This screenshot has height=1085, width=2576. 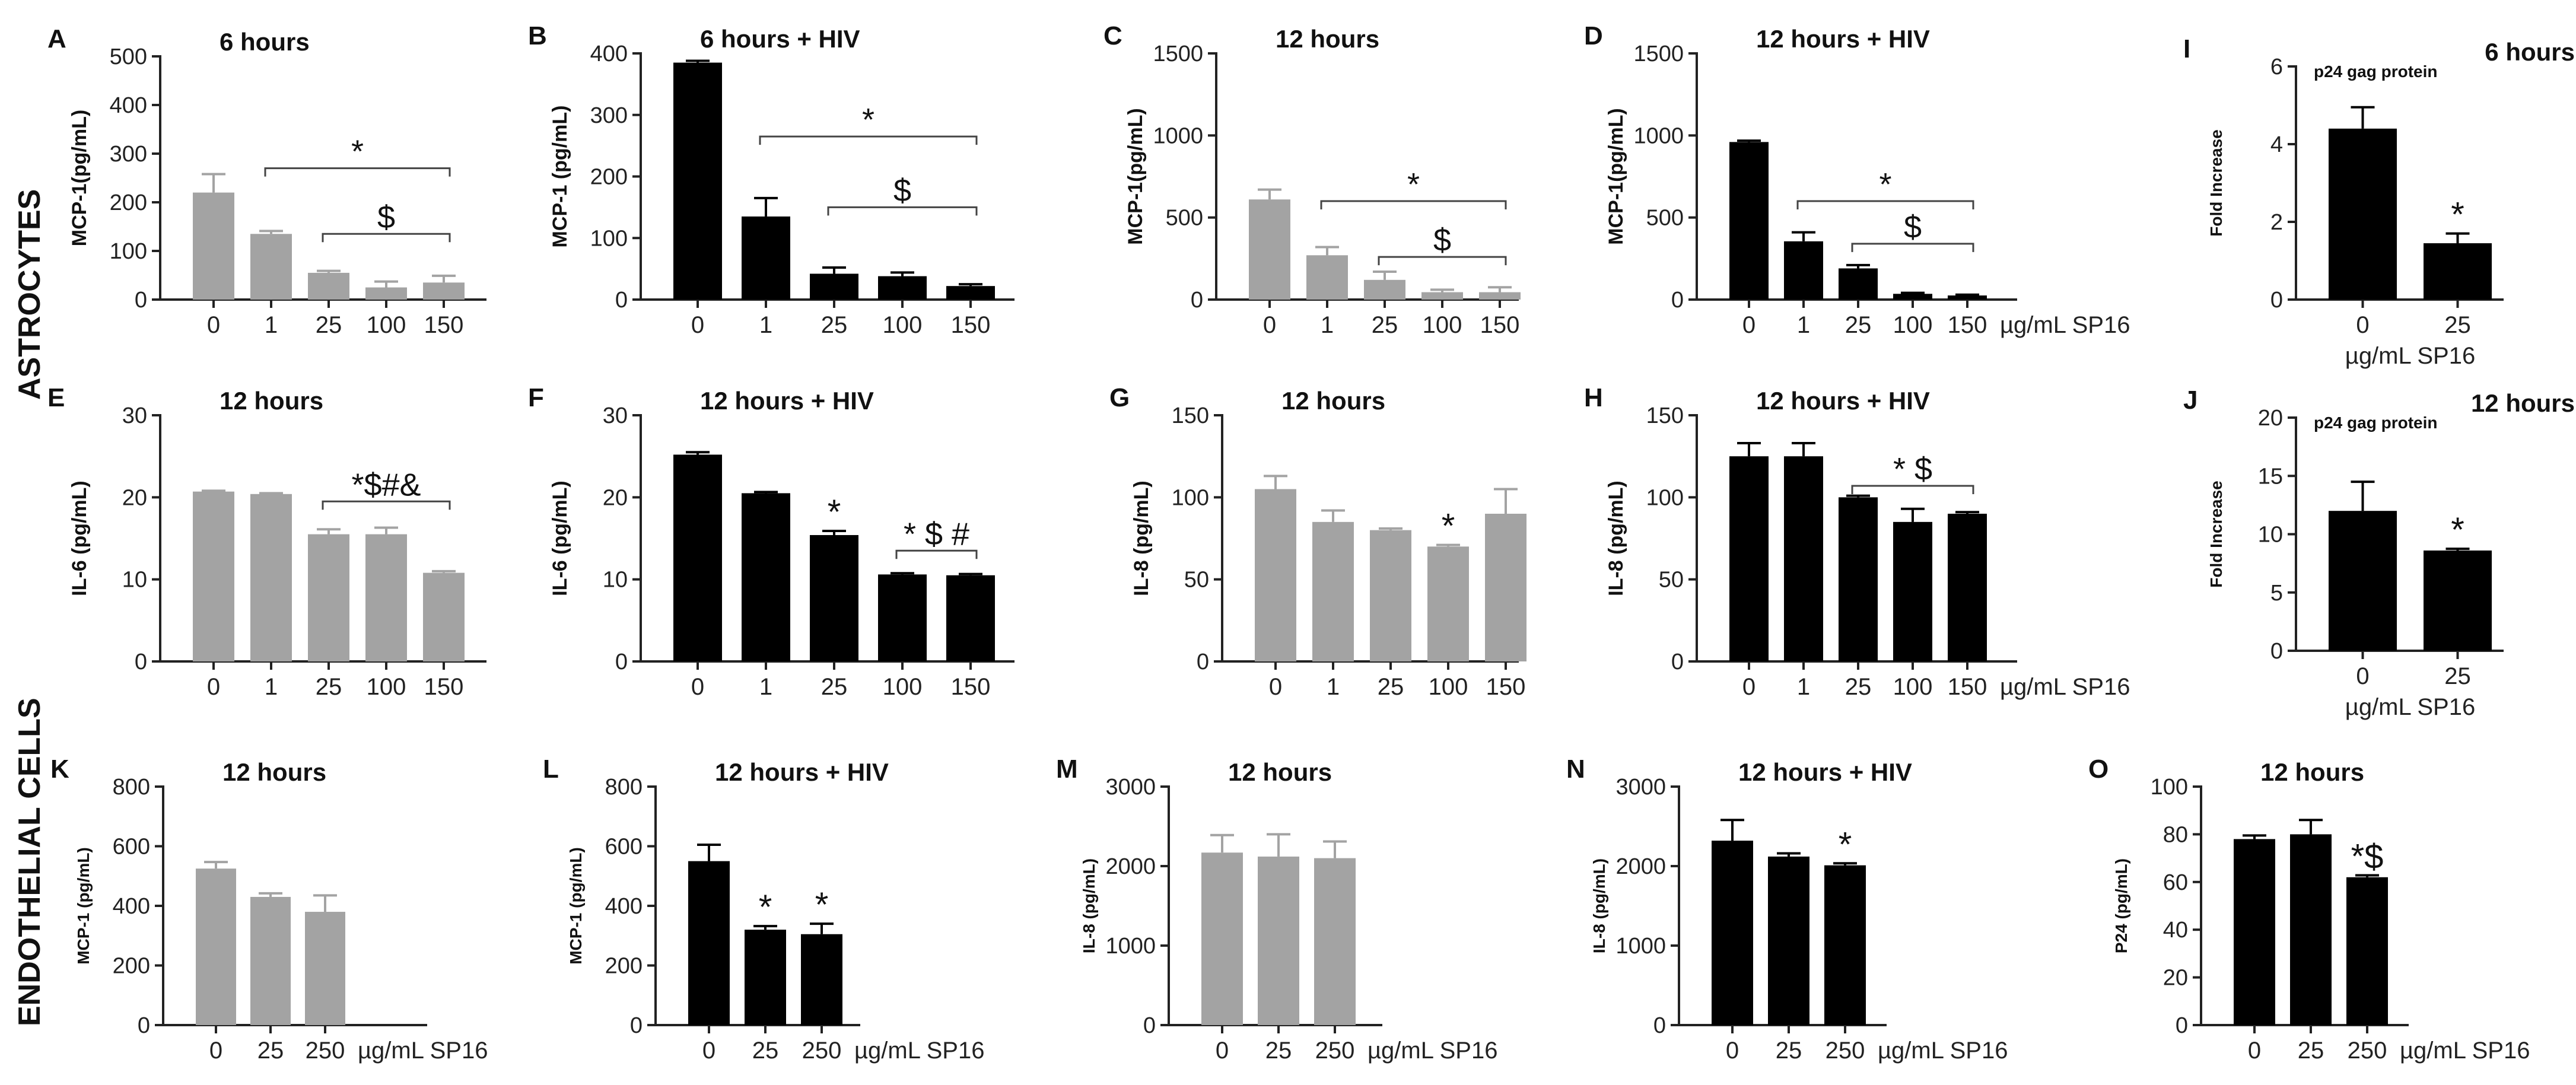 What do you see at coordinates (1119, 397) in the screenshot?
I see `panel-letter: G` at bounding box center [1119, 397].